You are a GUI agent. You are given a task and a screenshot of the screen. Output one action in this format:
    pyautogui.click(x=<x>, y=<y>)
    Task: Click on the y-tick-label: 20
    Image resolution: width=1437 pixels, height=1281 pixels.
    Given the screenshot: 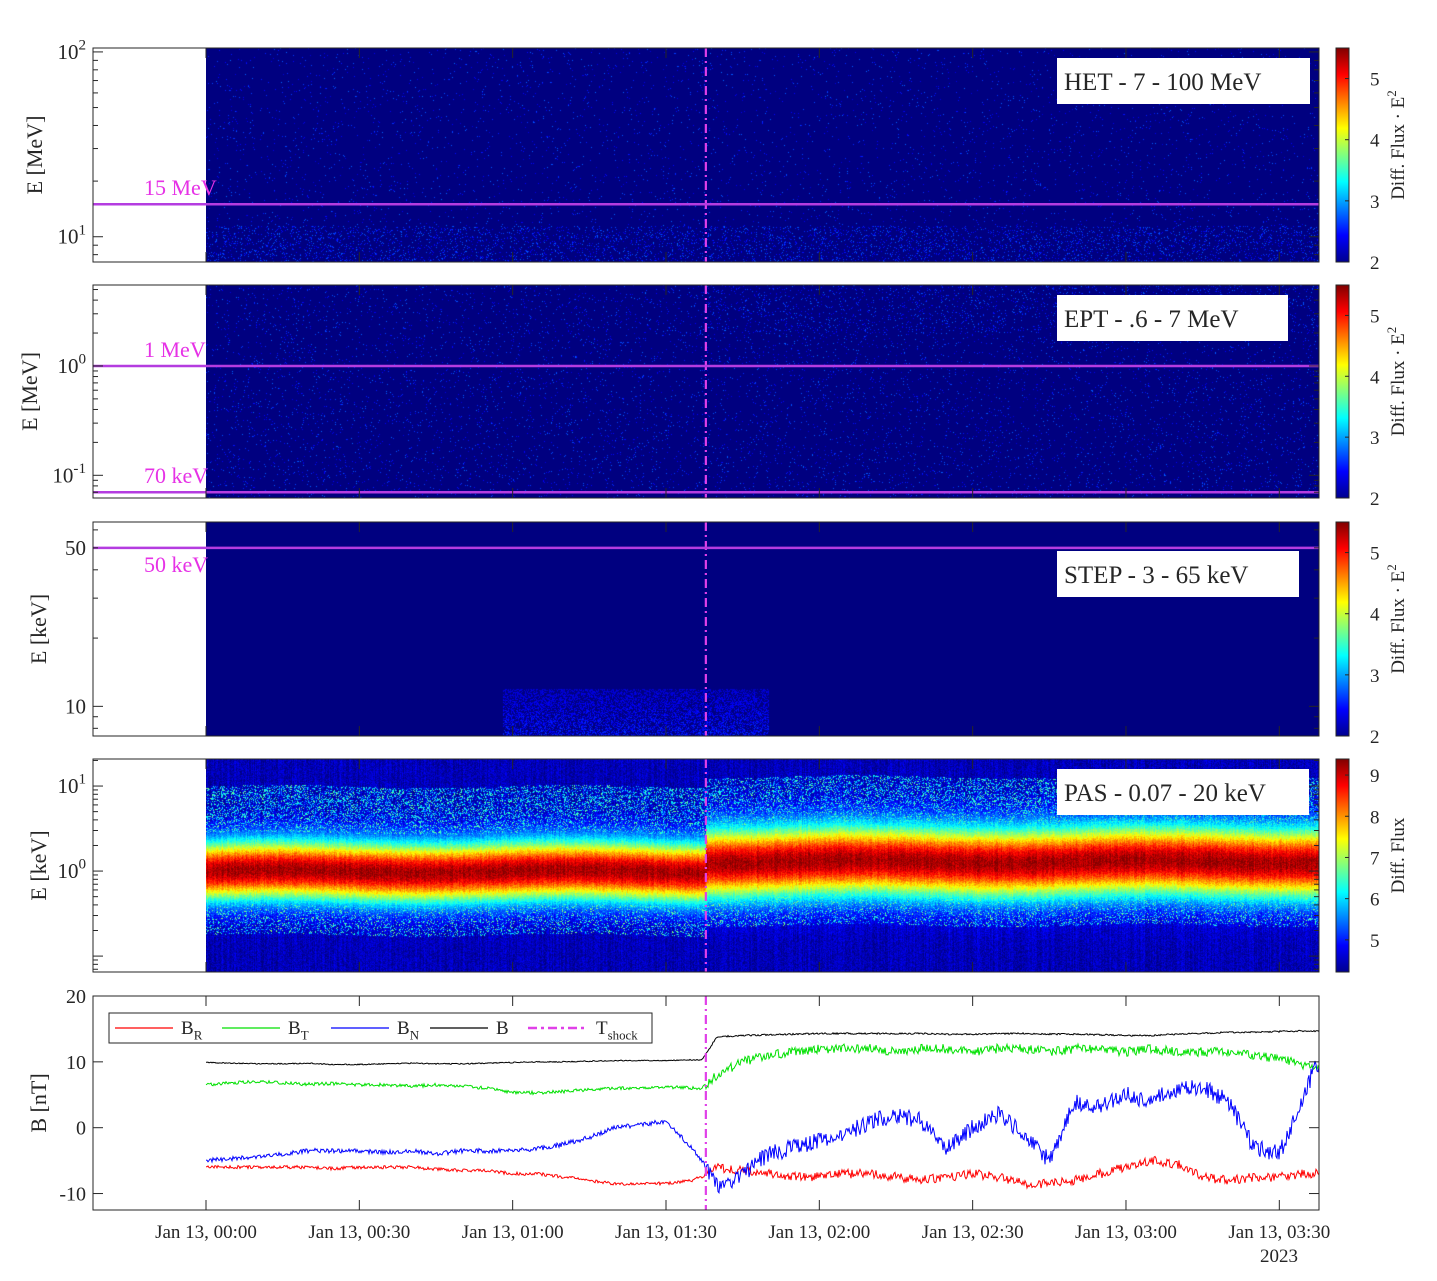 What is the action you would take?
    pyautogui.click(x=76, y=997)
    